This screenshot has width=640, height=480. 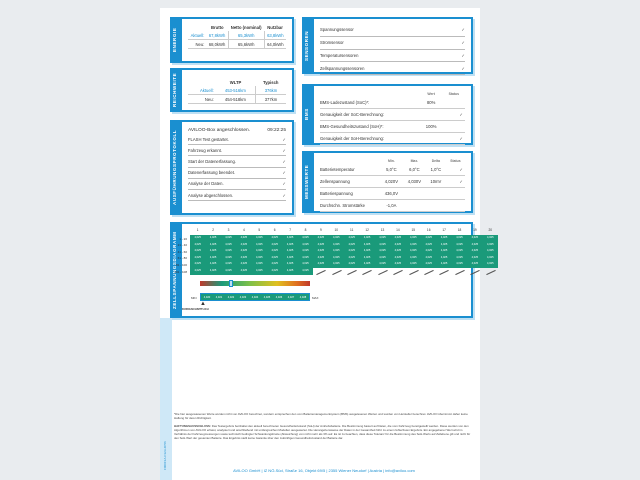 I want to click on table-row: Neu: 68,0kWh 65,6kWh 64,0kWh, so click(x=237, y=44).